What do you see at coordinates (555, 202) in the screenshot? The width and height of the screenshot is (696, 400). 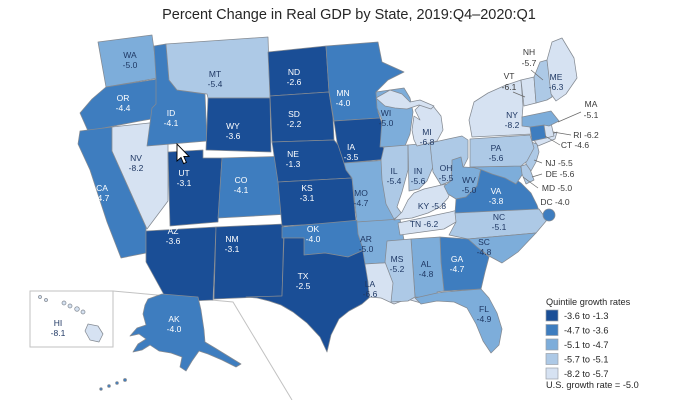 I see `callout-label-DC: DC -4.0` at bounding box center [555, 202].